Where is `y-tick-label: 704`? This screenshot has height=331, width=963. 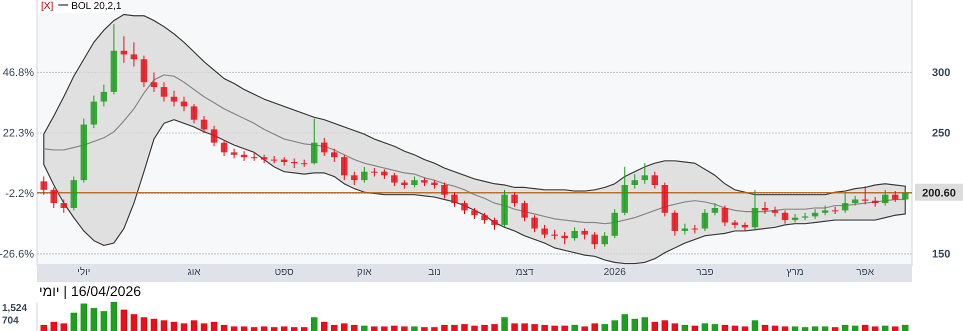 y-tick-label: 704 is located at coordinates (11, 320).